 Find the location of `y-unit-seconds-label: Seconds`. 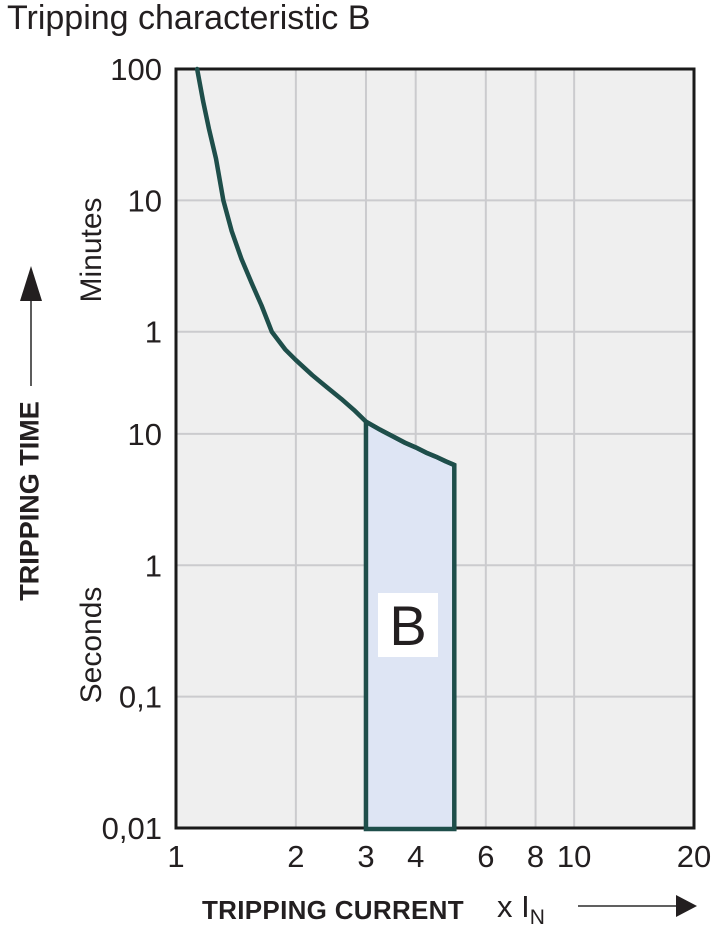

y-unit-seconds-label: Seconds is located at coordinates (91, 645).